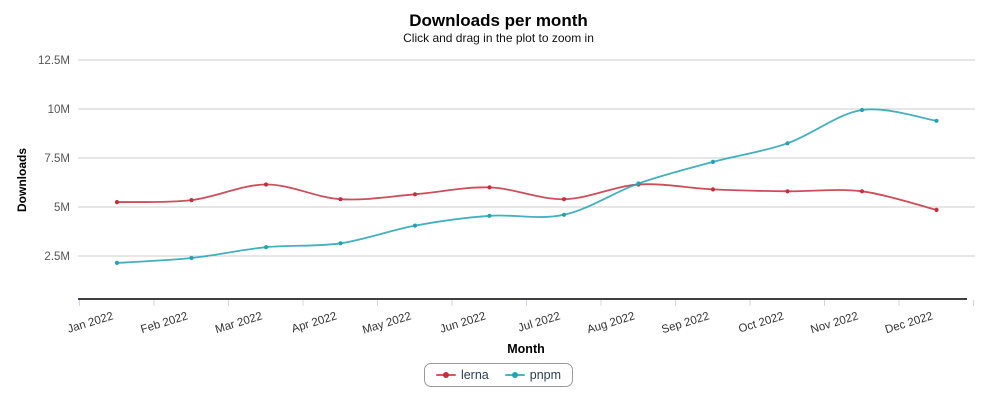 This screenshot has height=400, width=997. I want to click on y-tick-labels: 2.5M 5M 7.5M 10M 12.5M, so click(54, 159).